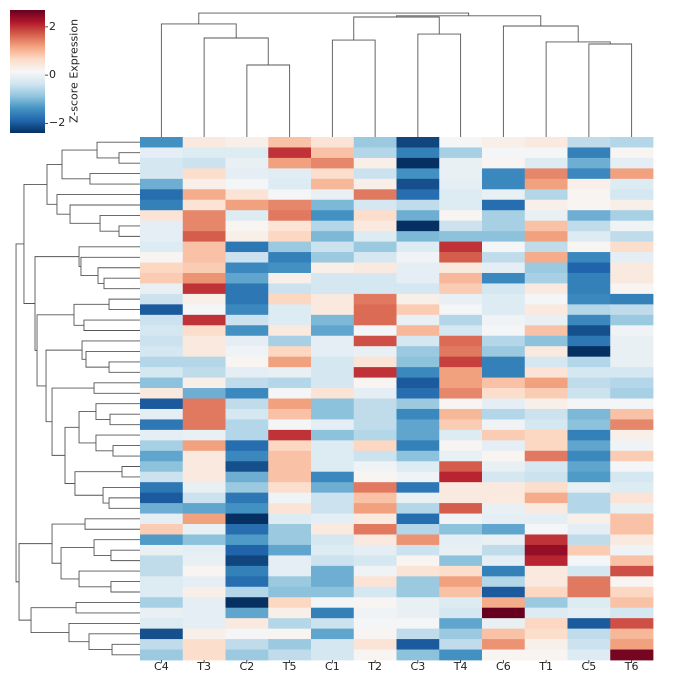 The height and width of the screenshot is (682, 682). I want to click on column-label: T6, so click(631, 666).